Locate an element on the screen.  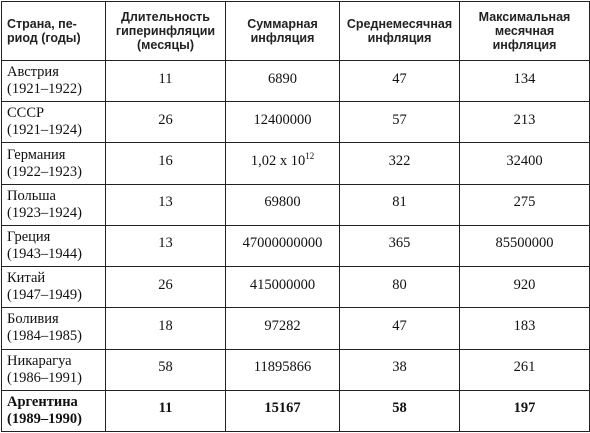
cell-max-monthly-inflation: 197 is located at coordinates (524, 411).